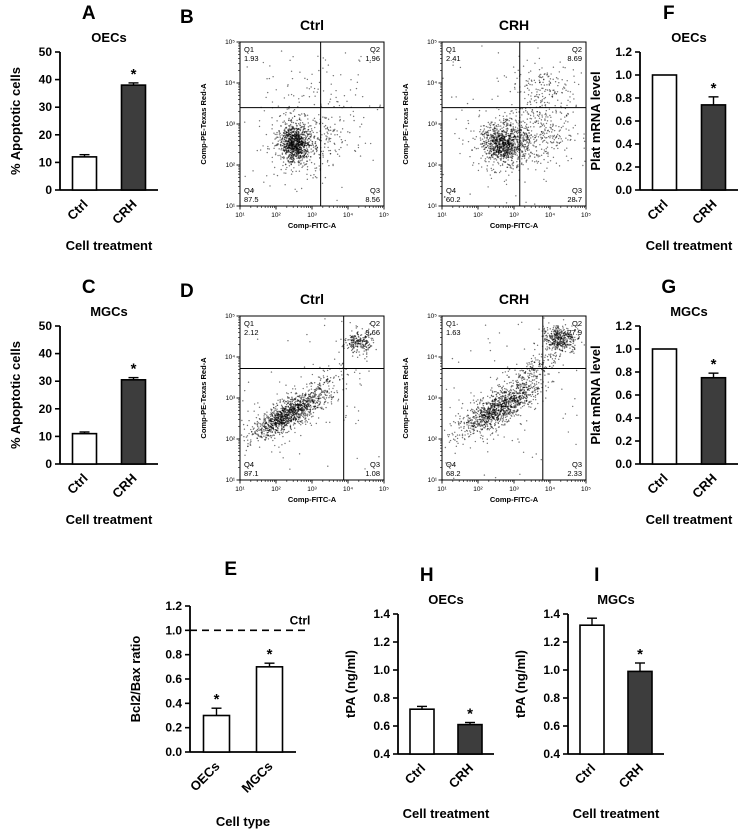 The height and width of the screenshot is (839, 750). Describe the element at coordinates (48, 464) in the screenshot. I see `svg-text: 0` at that location.